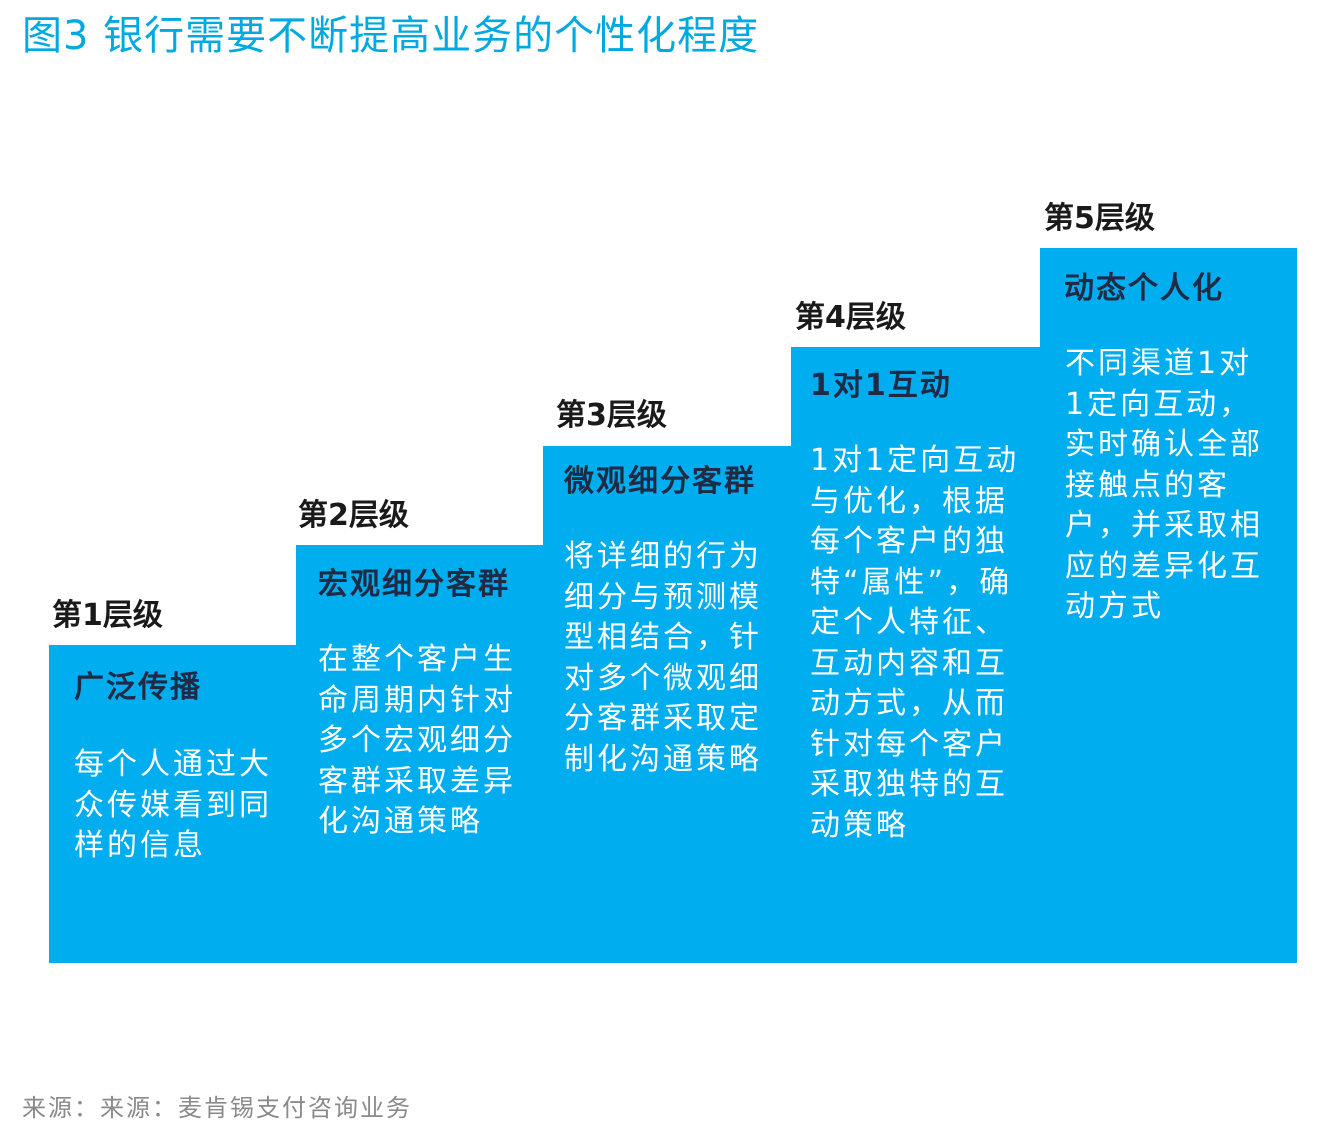  I want to click on level-5-label: 第5层级, so click(1099, 218).